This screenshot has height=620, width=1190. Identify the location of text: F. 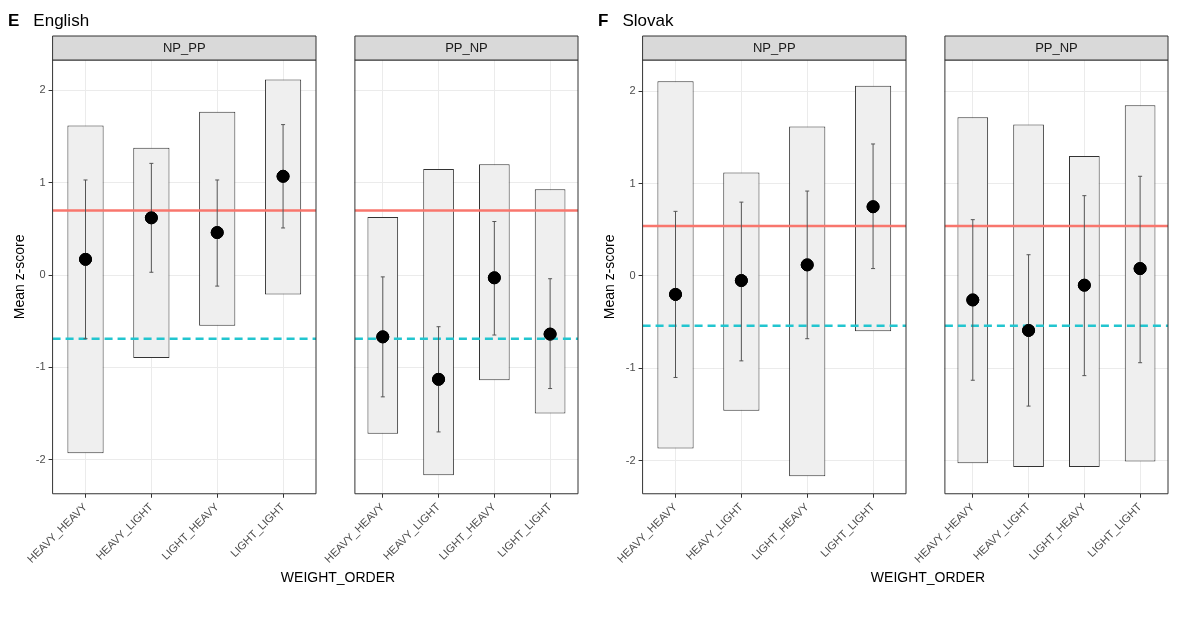
(603, 21).